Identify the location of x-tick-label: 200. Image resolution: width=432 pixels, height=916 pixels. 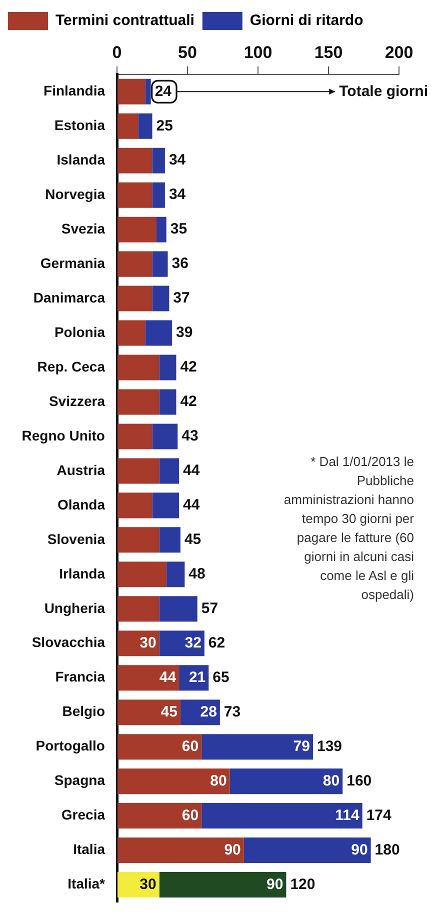
(399, 52).